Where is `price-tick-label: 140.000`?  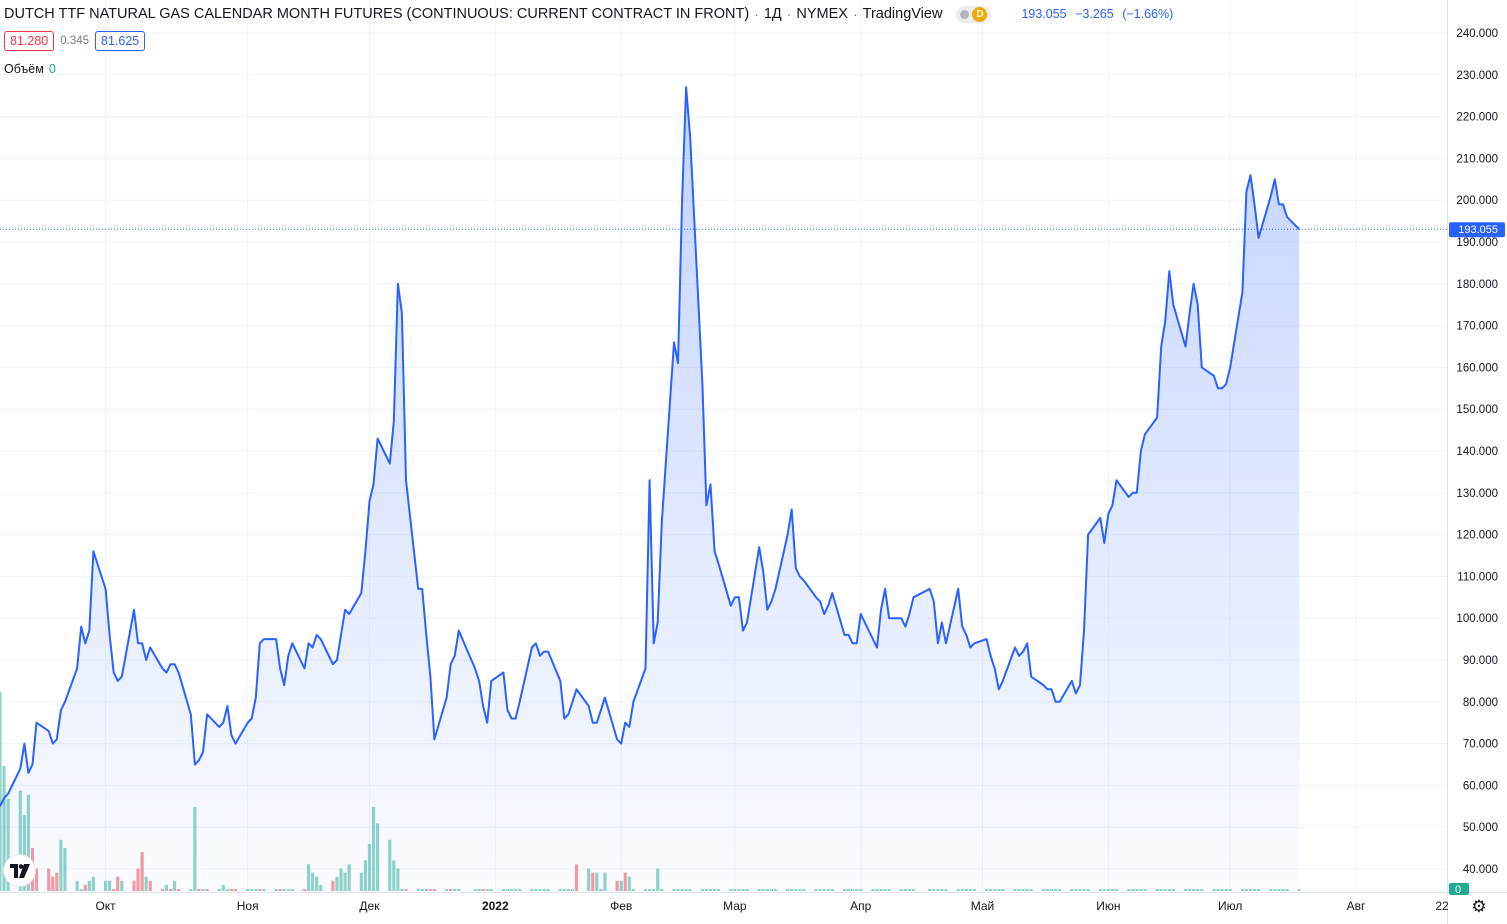
price-tick-label: 140.000 is located at coordinates (1477, 452).